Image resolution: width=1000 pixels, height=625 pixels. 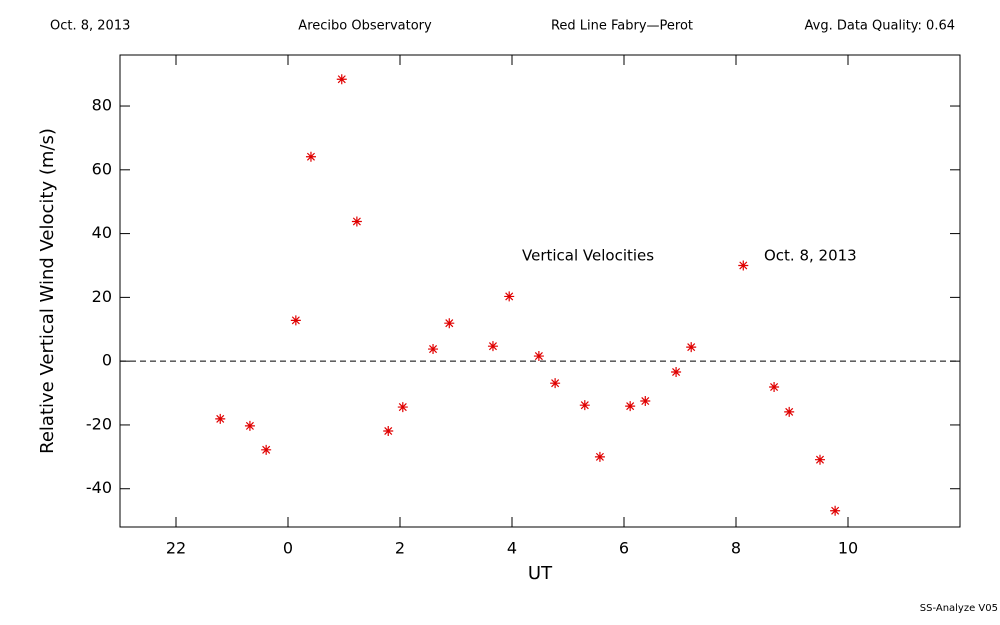 What do you see at coordinates (90, 26) in the screenshot?
I see `header-date: Oct. 8, 2013` at bounding box center [90, 26].